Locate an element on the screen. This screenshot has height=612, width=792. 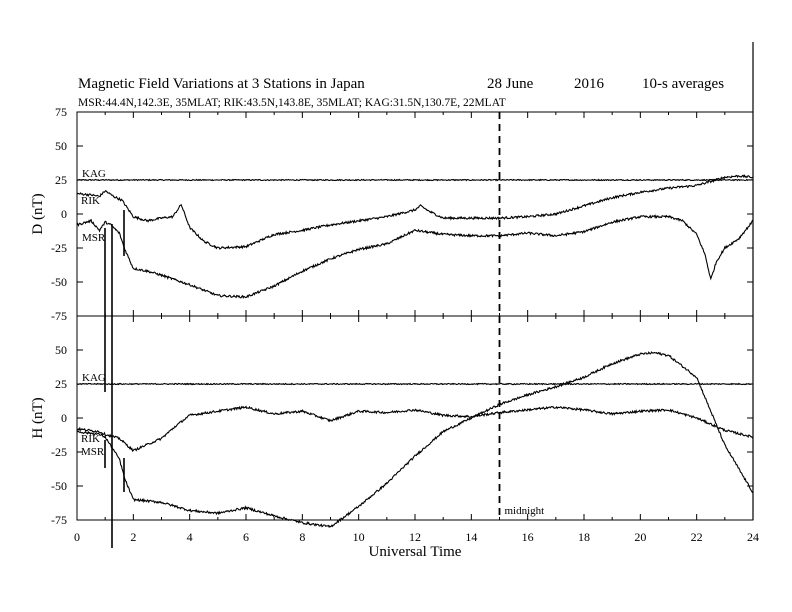
panel-d-ylabel: D (nT) is located at coordinates (38, 213).